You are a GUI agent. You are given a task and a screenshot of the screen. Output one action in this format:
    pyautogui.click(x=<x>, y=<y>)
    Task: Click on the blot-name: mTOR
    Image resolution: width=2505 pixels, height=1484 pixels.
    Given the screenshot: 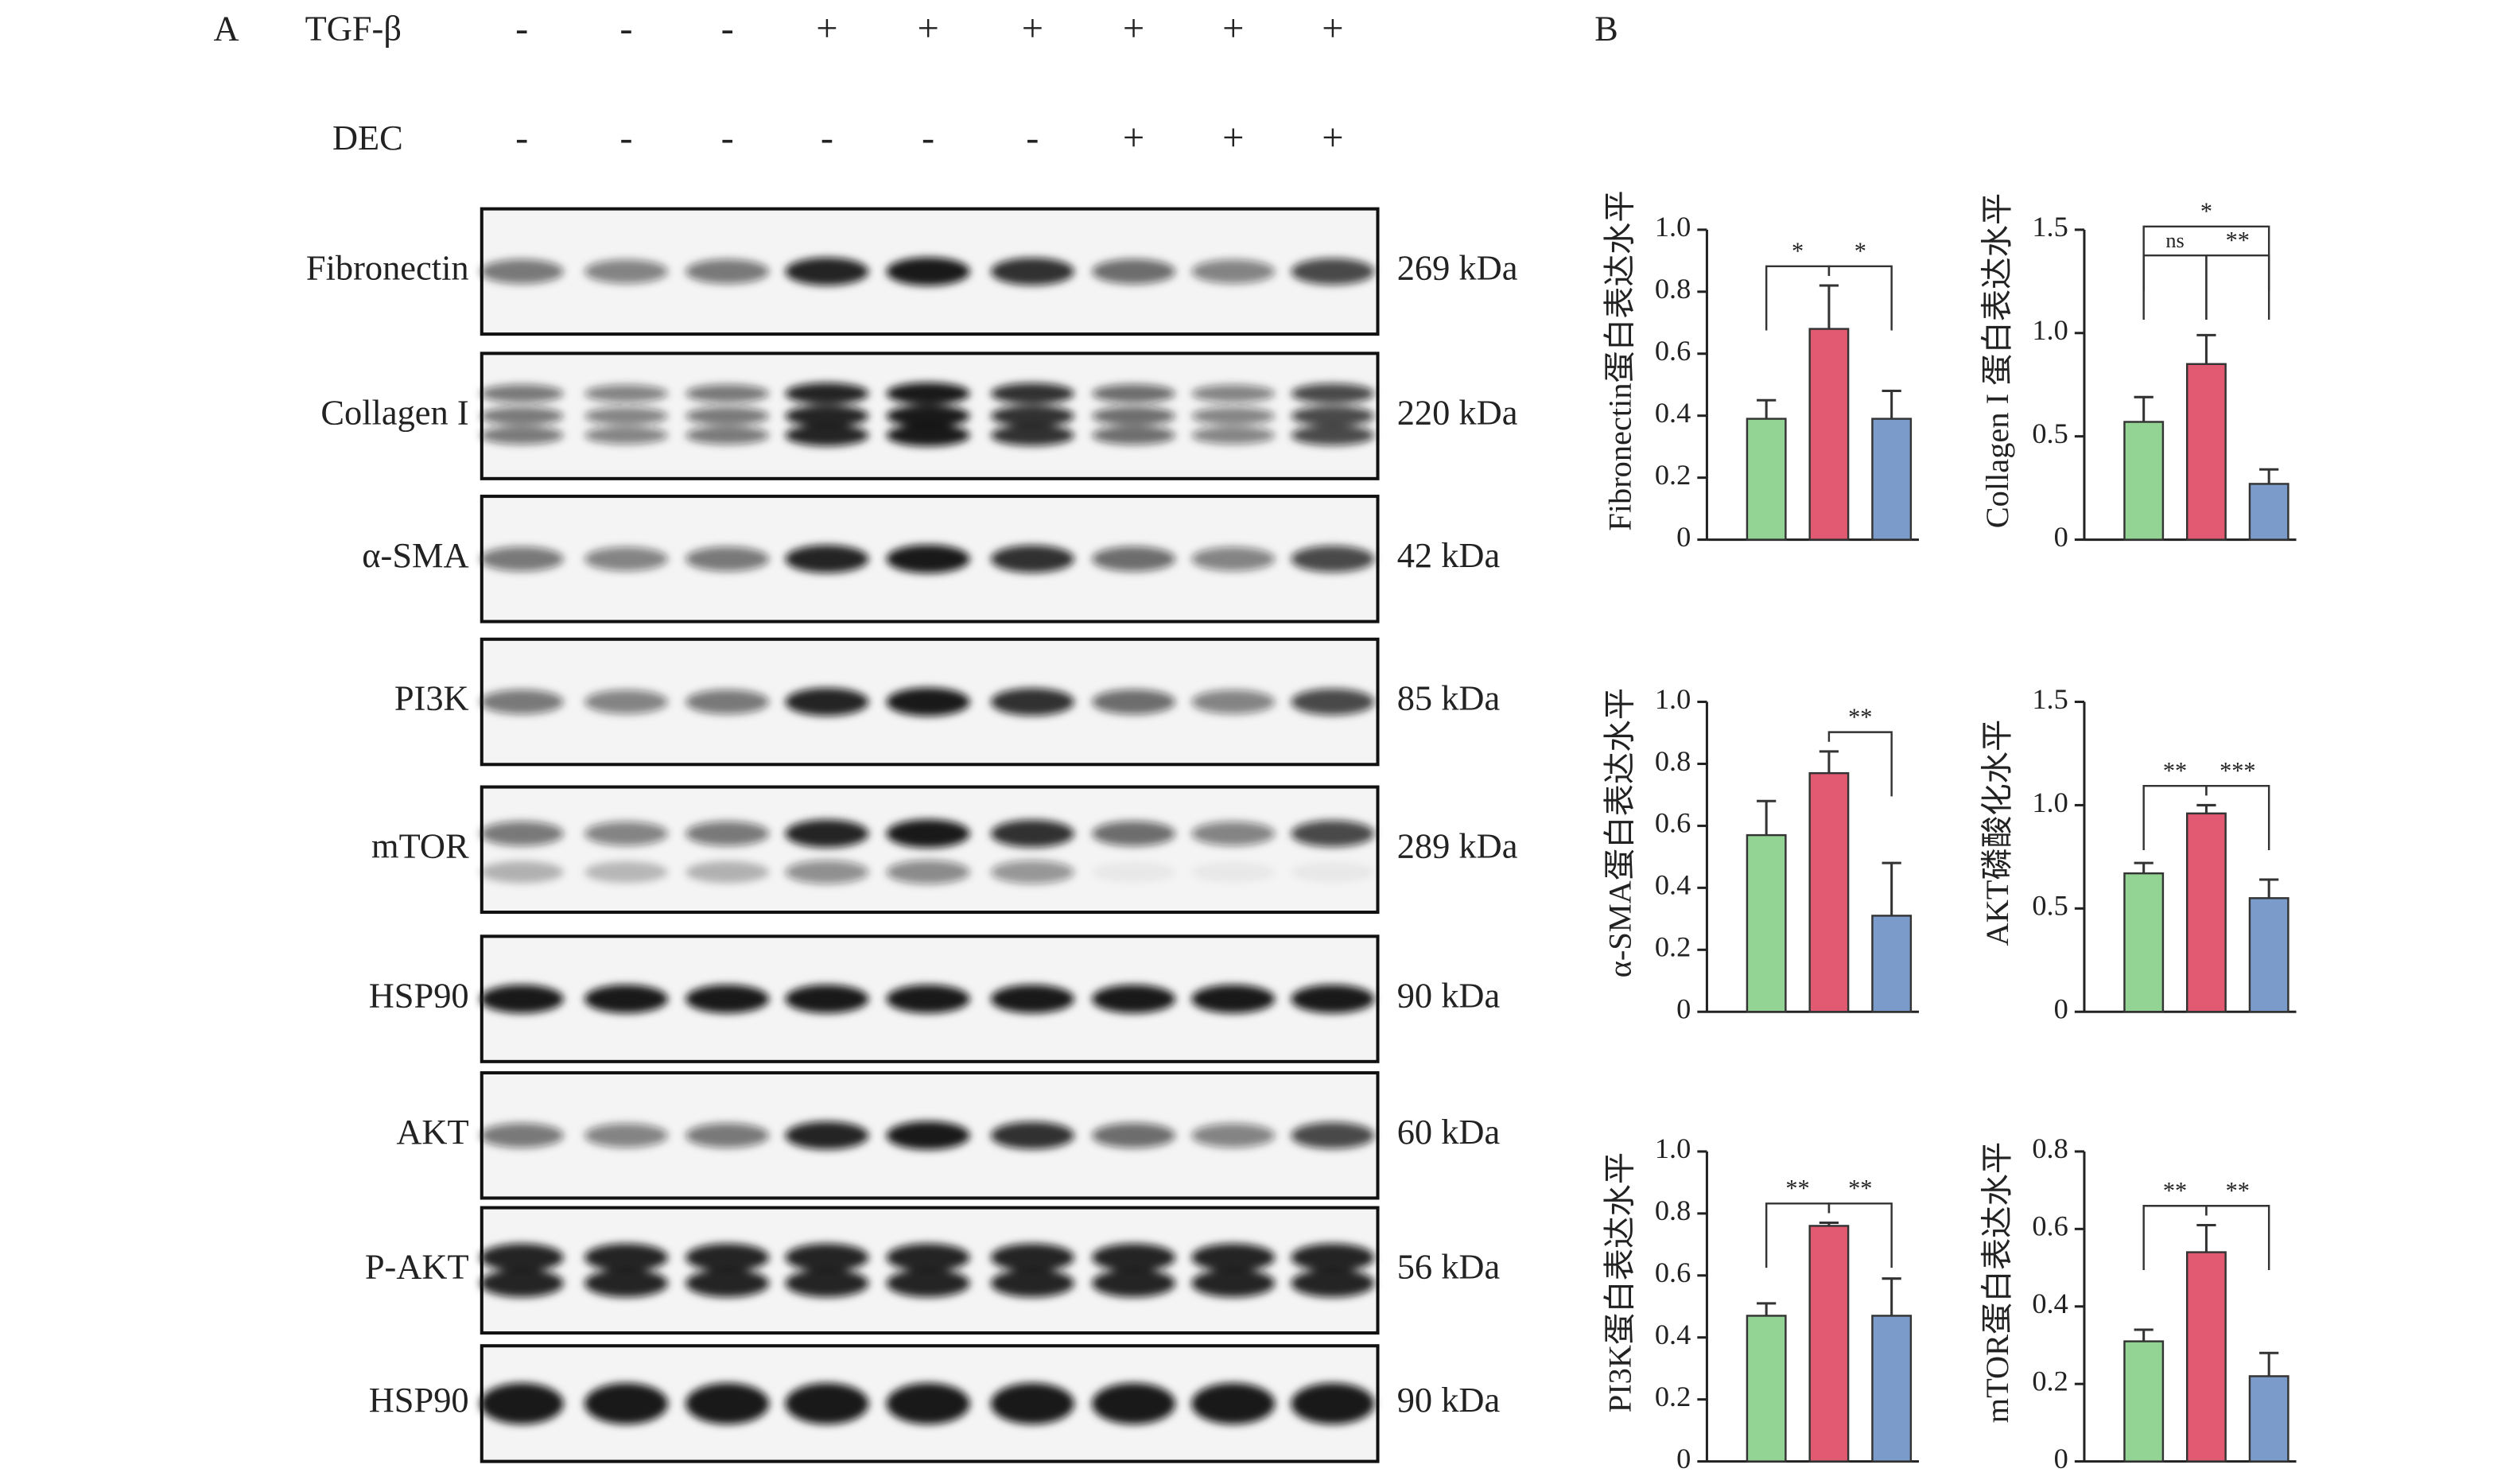 What is the action you would take?
    pyautogui.click(x=420, y=846)
    